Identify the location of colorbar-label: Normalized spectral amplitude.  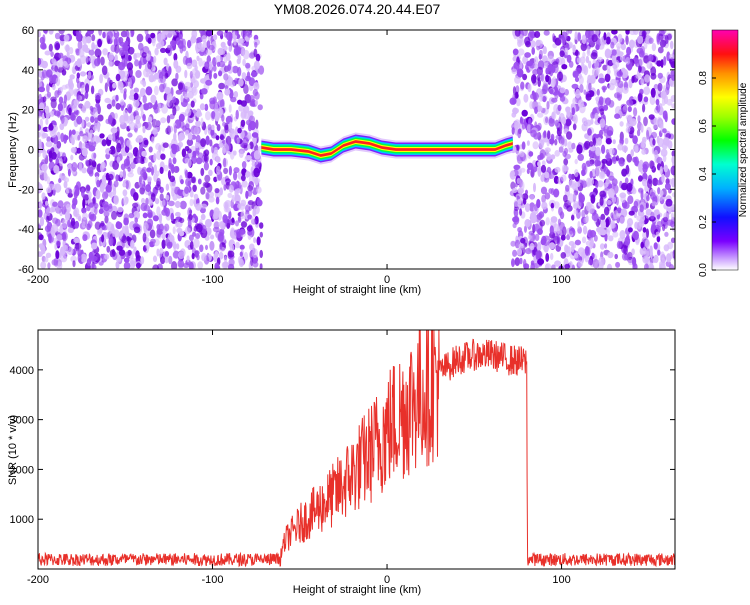
(743, 149).